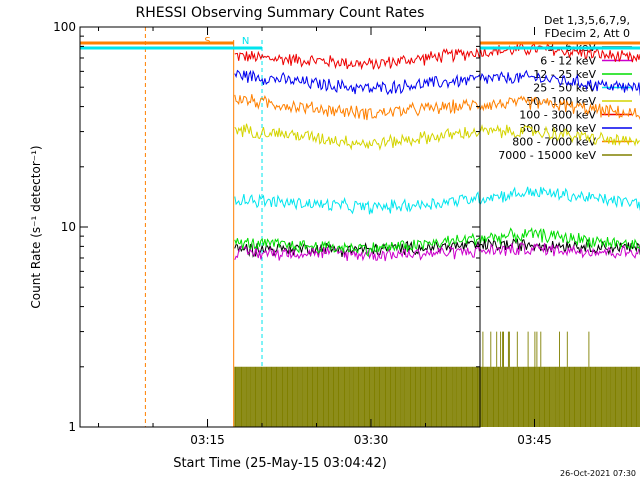 The height and width of the screenshot is (480, 640). Describe the element at coordinates (371, 440) in the screenshot. I see `x-tick-label: 03:30` at that location.